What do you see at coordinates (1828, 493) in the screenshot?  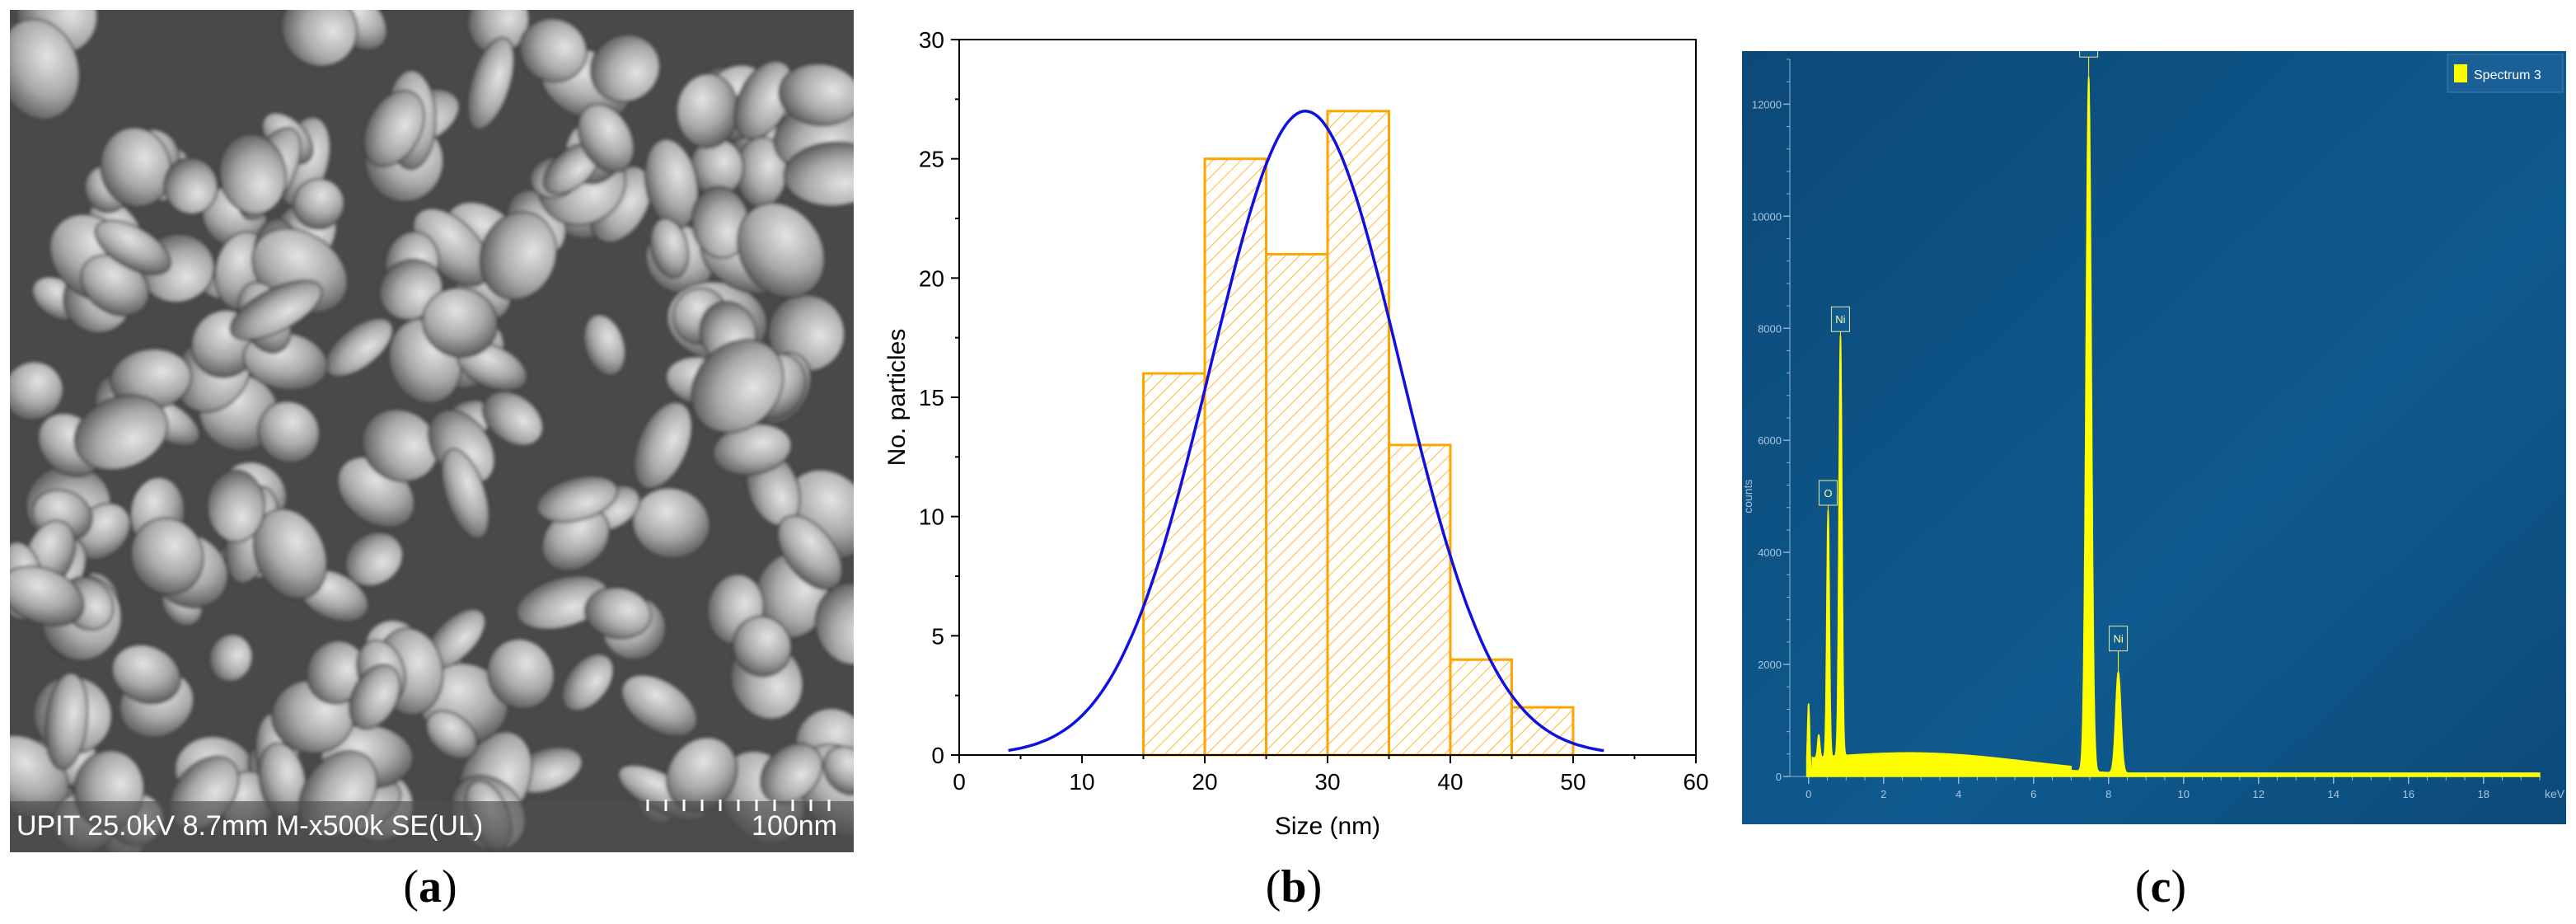 I see `peak-label-text: O` at bounding box center [1828, 493].